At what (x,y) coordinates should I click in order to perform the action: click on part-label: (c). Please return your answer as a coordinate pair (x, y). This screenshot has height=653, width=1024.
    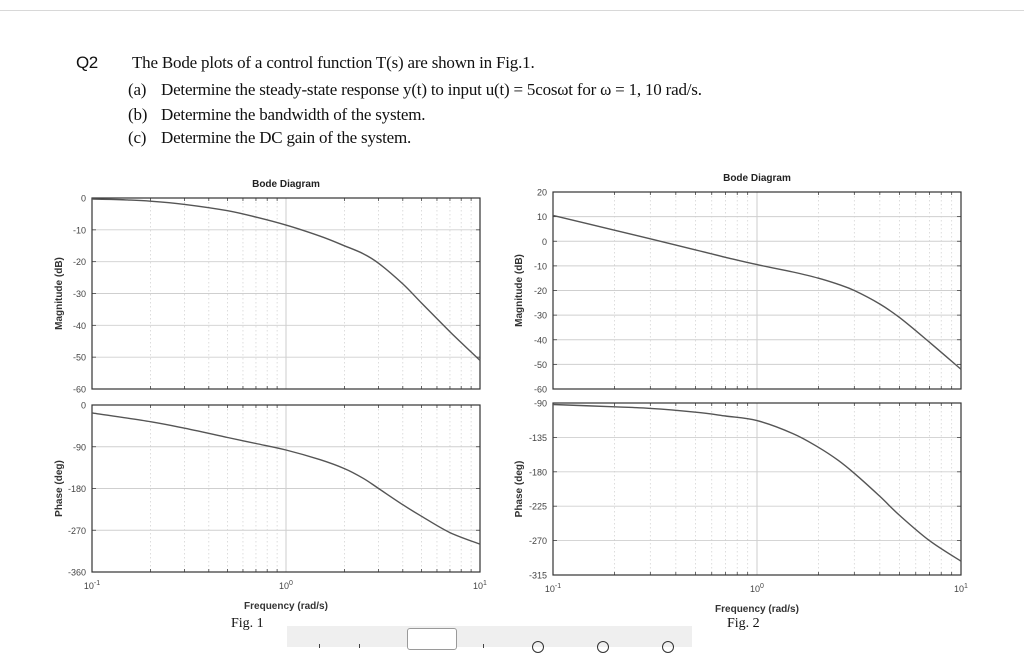
    Looking at the image, I should click on (137, 137).